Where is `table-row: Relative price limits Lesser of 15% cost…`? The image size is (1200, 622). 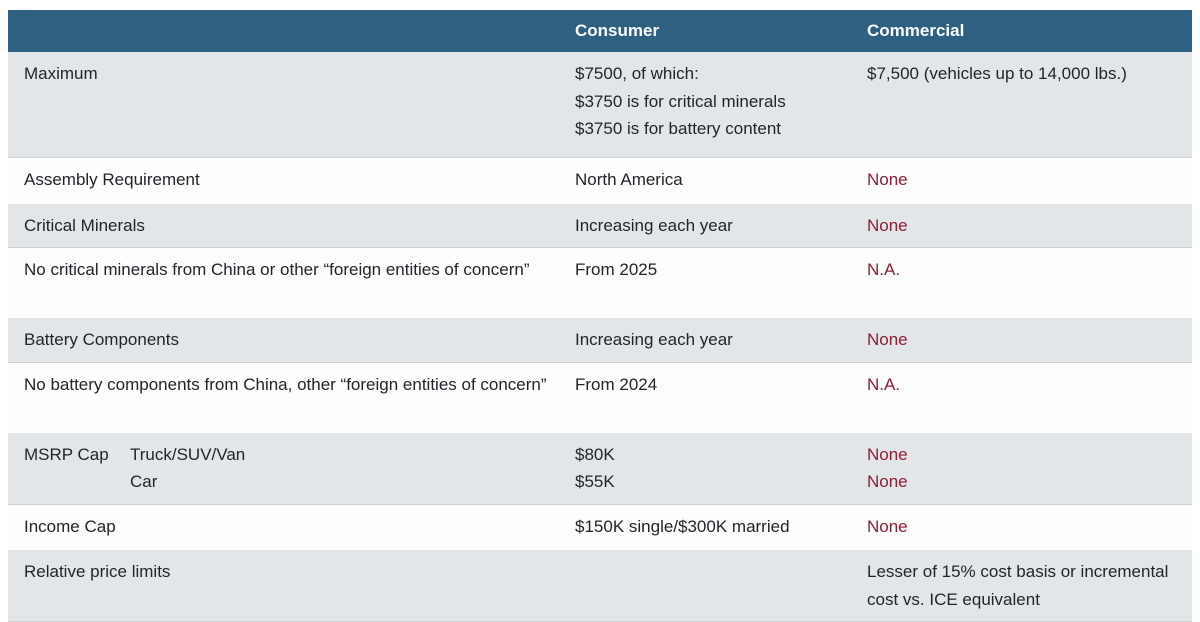 table-row: Relative price limits Lesser of 15% cost… is located at coordinates (600, 586).